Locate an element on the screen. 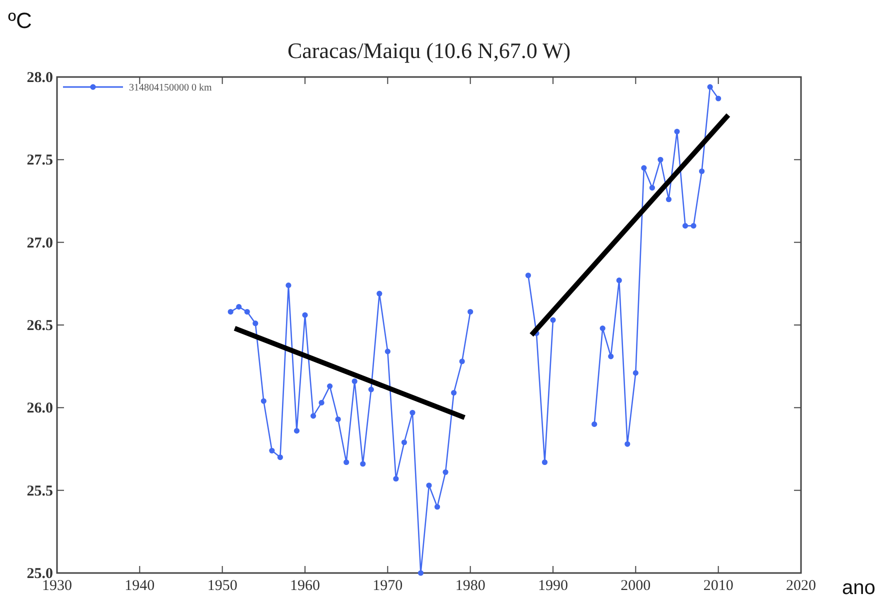 The width and height of the screenshot is (893, 599). x-tick-label: 2000 is located at coordinates (635, 586).